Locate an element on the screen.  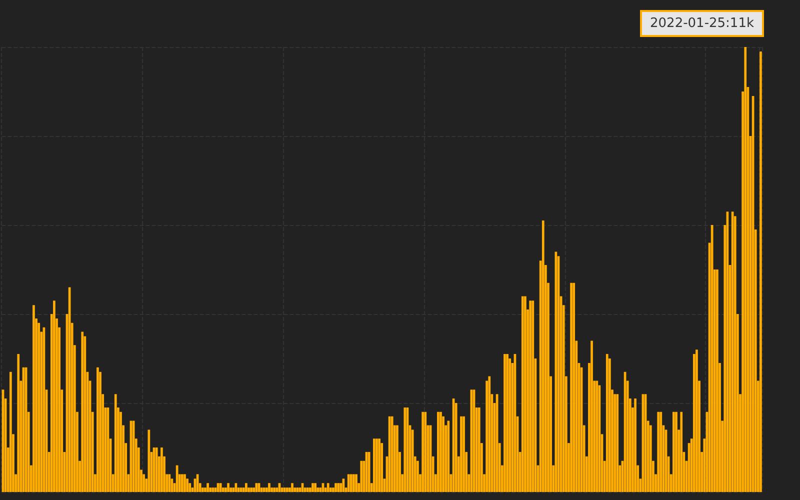
text: 2022-01-25:11k is located at coordinates (702, 23).